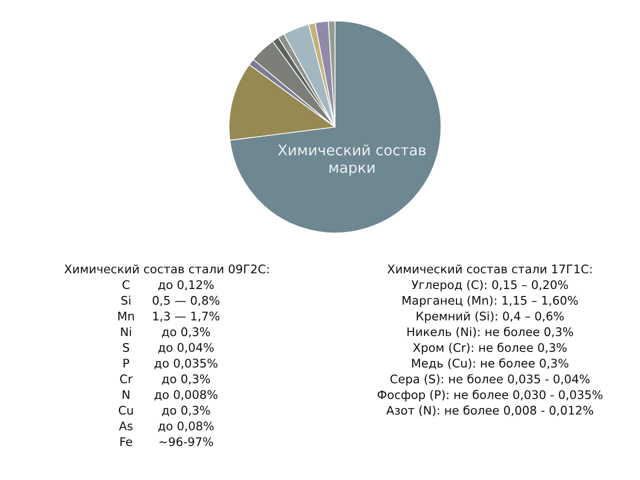 The height and width of the screenshot is (480, 640). What do you see at coordinates (490, 340) in the screenshot?
I see `text: Химический состав стали 17Г1С: Углерод (C): 0,15 – 0,20% Марганец (Mn): 1,15 – 1,60% Кремний (Si): 0,4 – 0,6% Никель (Ni): не более 0,3% Хром (Cr): не более 0,3% Медь (Cu): не более 0,3% Сера (S): не более 0,035 - 0,04% Фосфор (P): не более 0,030 - 0,035% Азот (N): не более 0,008 - 0,012%` at bounding box center [490, 340].